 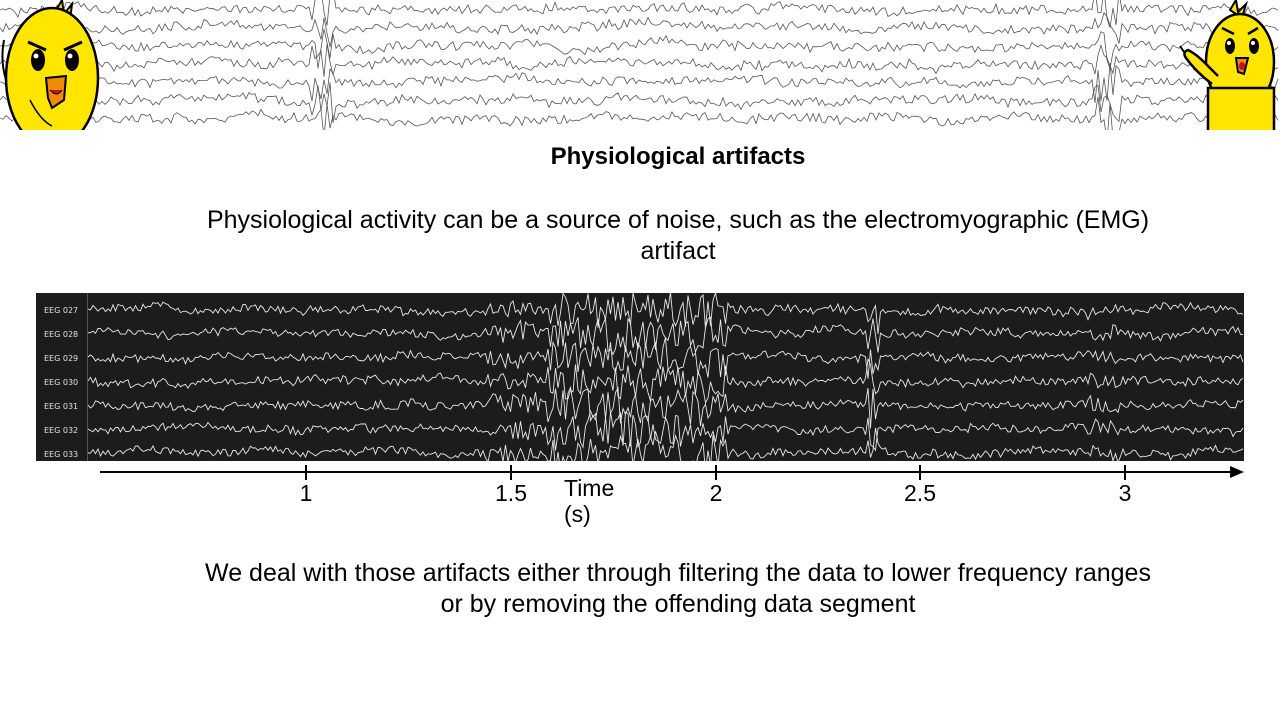 I want to click on channel-label-eeg-030: EEG 030, so click(x=61, y=382).